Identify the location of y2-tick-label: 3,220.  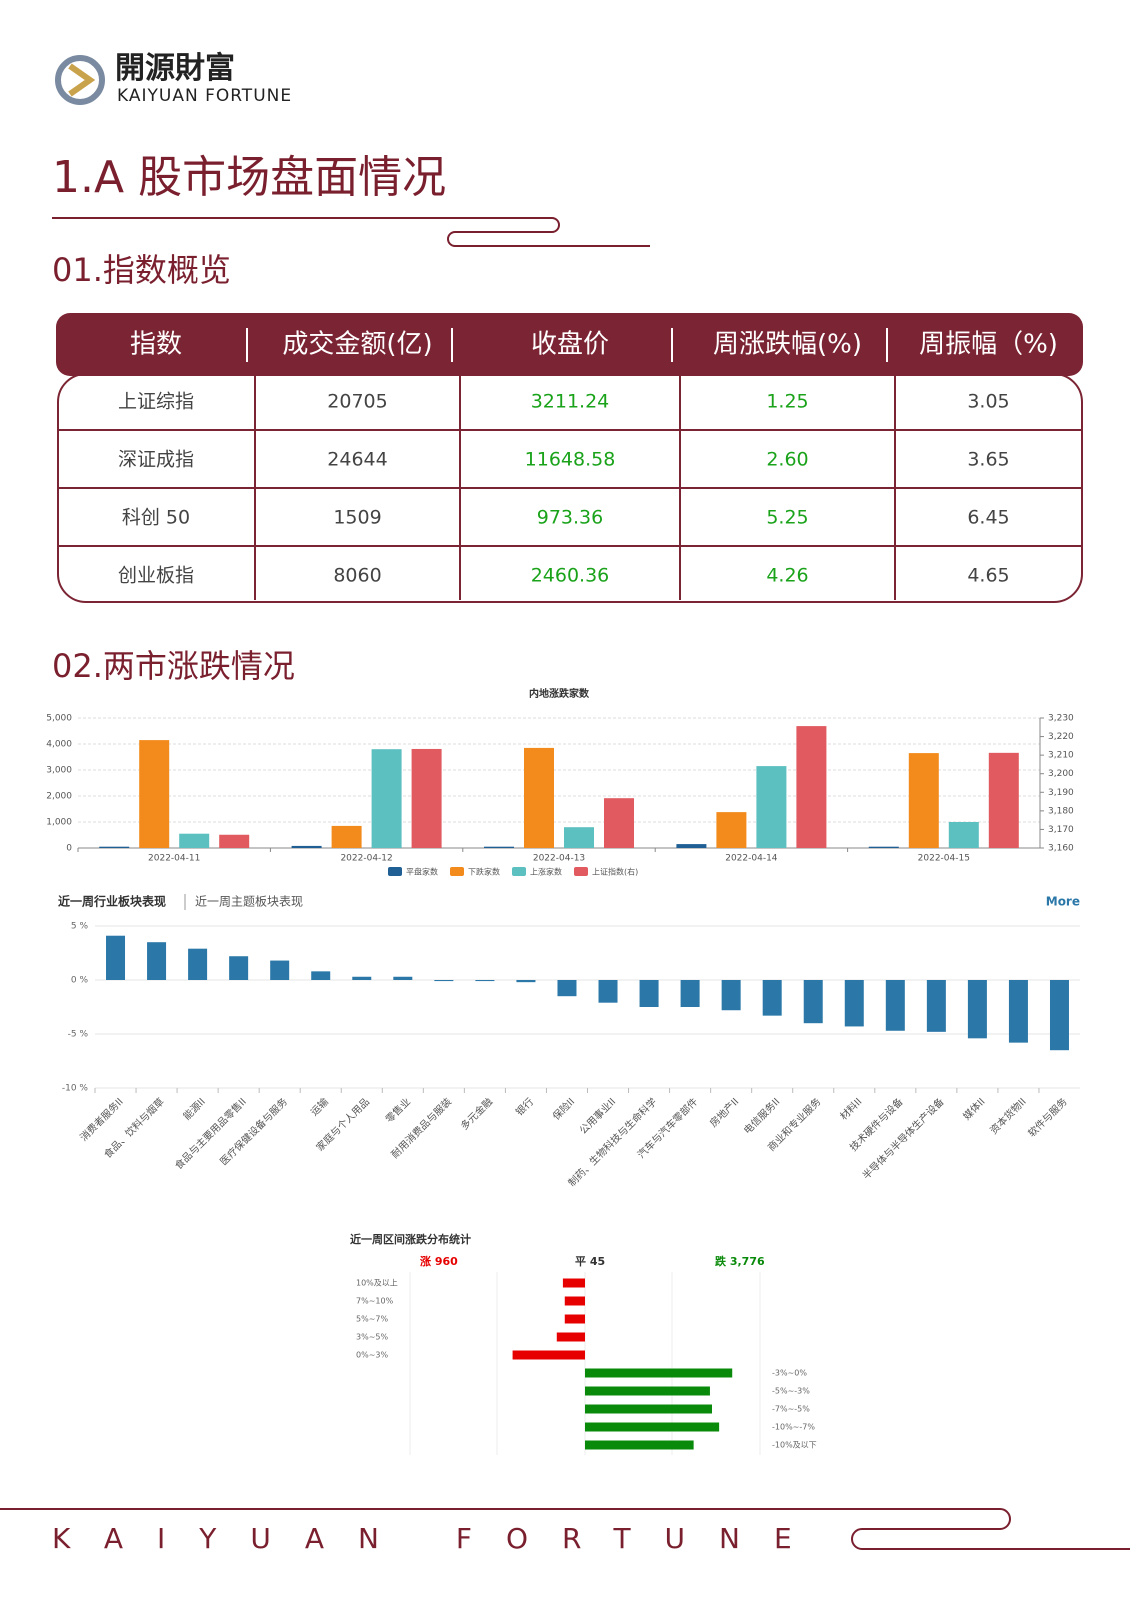
(1061, 737).